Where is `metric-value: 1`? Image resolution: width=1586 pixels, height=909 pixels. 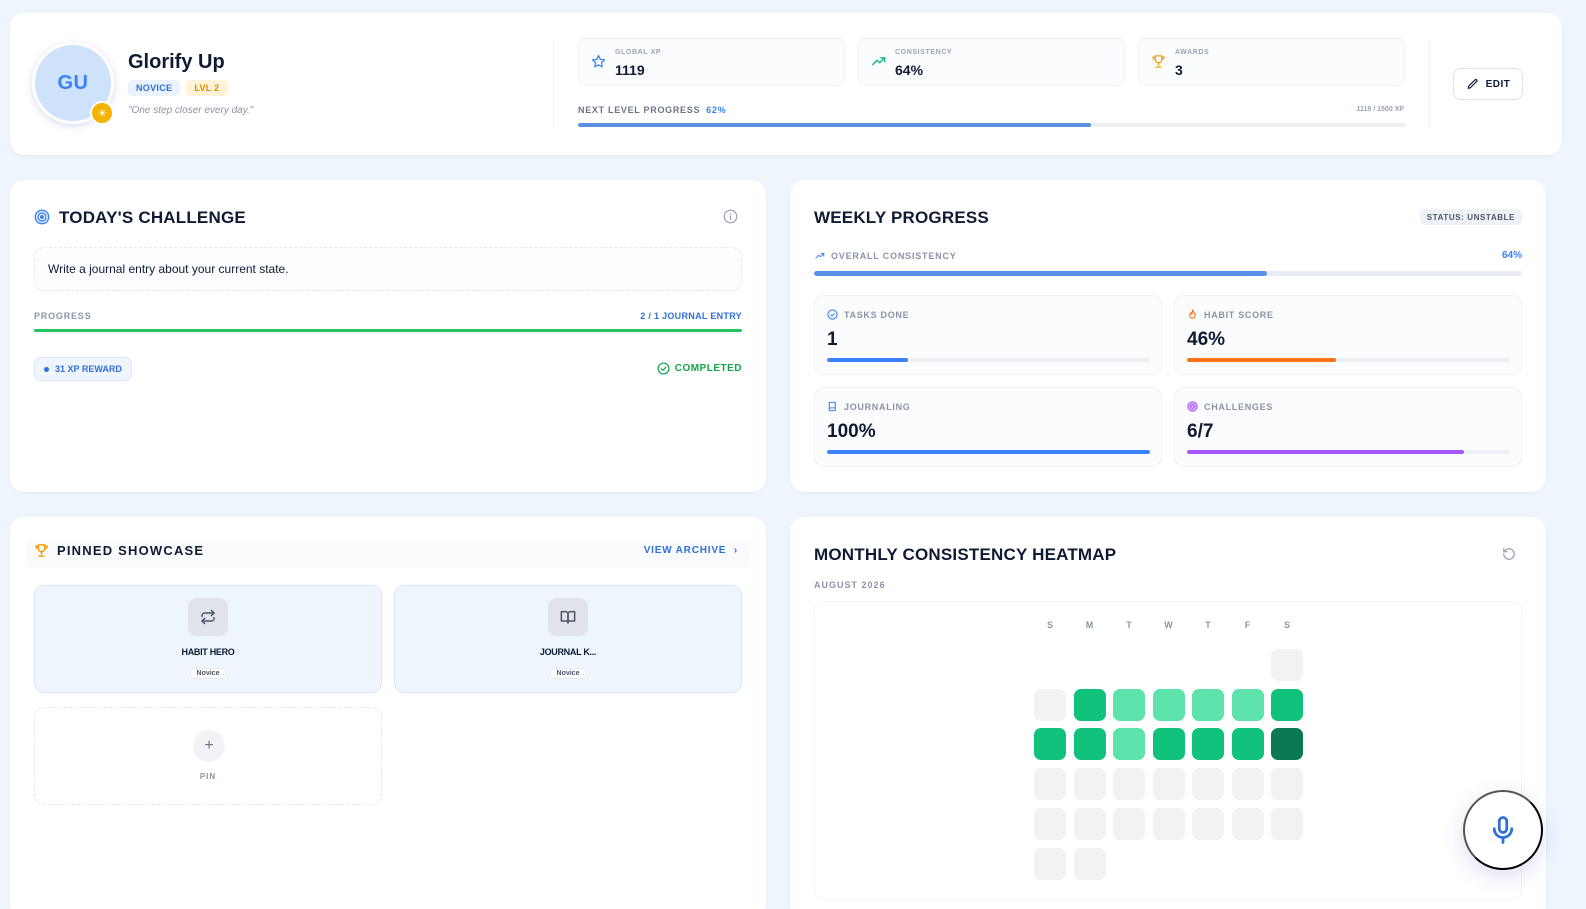 metric-value: 1 is located at coordinates (832, 339).